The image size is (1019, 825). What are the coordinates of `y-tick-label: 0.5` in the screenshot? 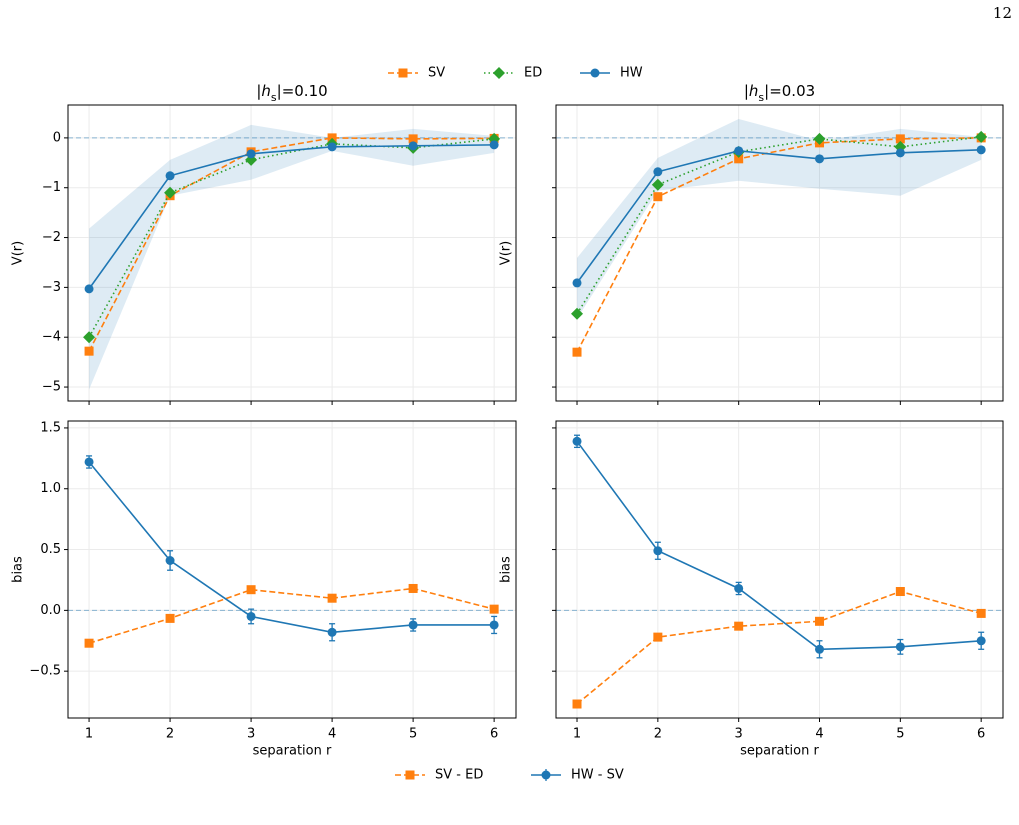 It's located at (50, 549).